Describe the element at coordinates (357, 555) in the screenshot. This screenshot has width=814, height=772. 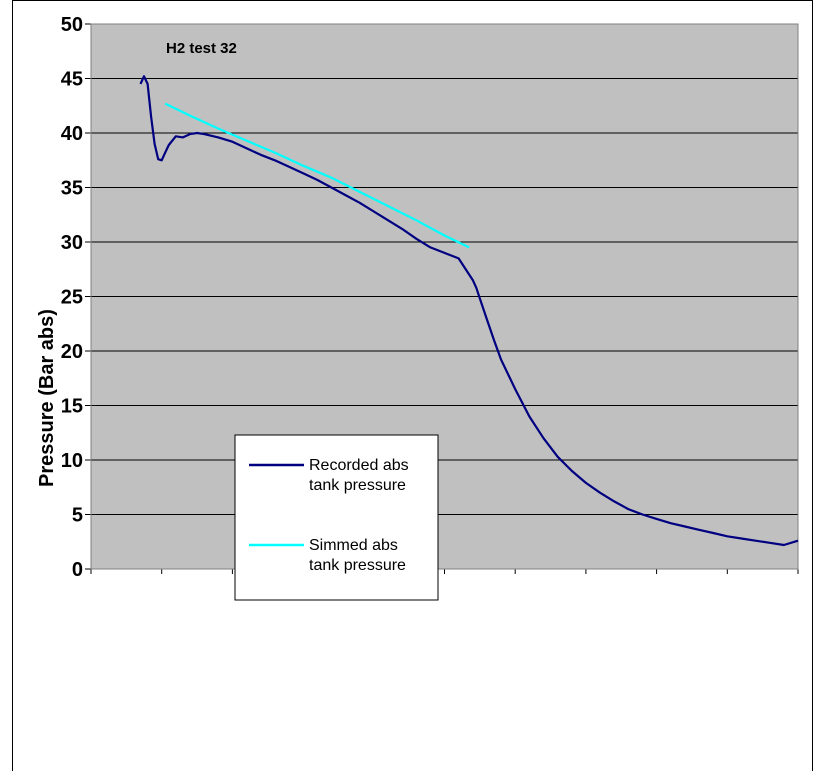
I see `legend-label-simmed: Simmed abs tank pressure` at that location.